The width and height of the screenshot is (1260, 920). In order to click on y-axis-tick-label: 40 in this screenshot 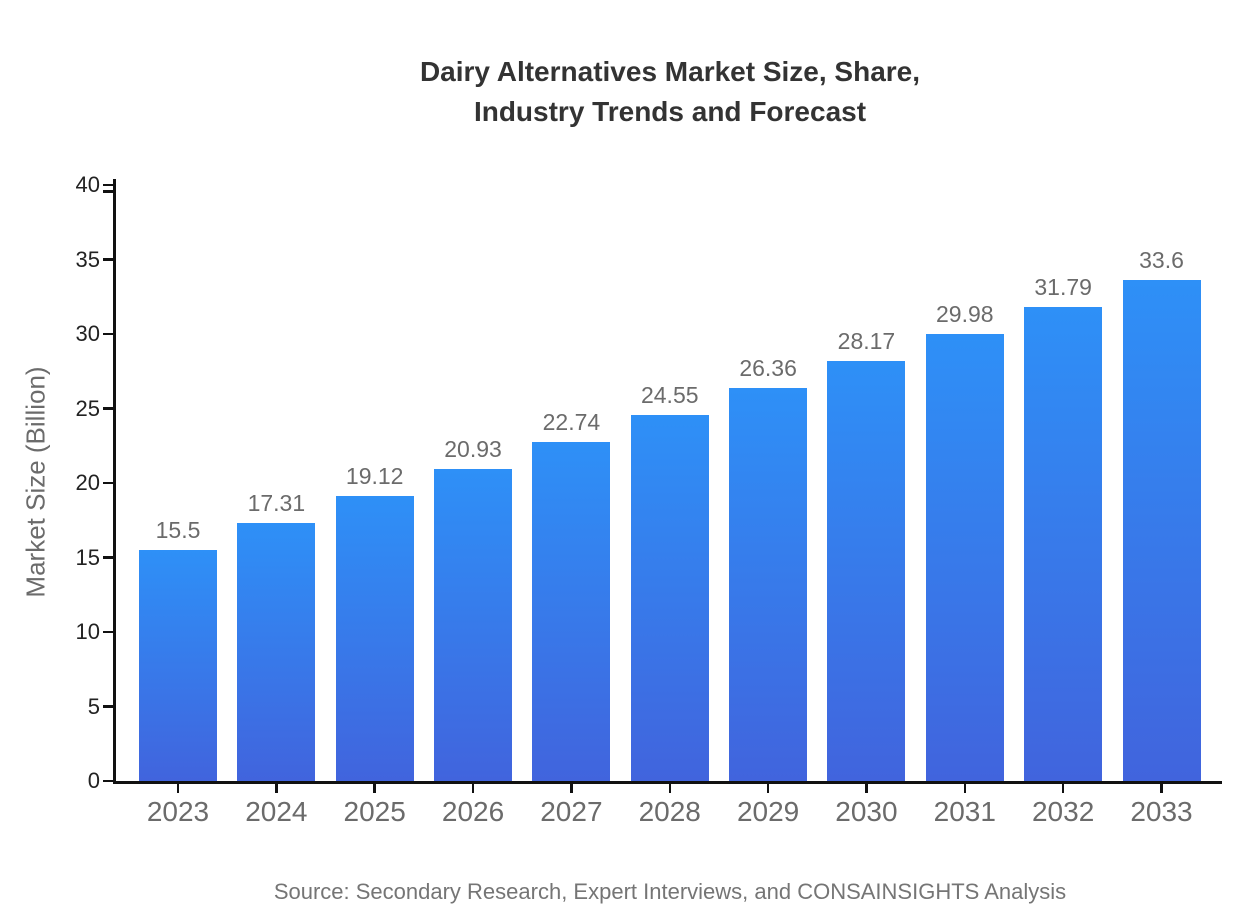, I will do `click(87, 184)`.